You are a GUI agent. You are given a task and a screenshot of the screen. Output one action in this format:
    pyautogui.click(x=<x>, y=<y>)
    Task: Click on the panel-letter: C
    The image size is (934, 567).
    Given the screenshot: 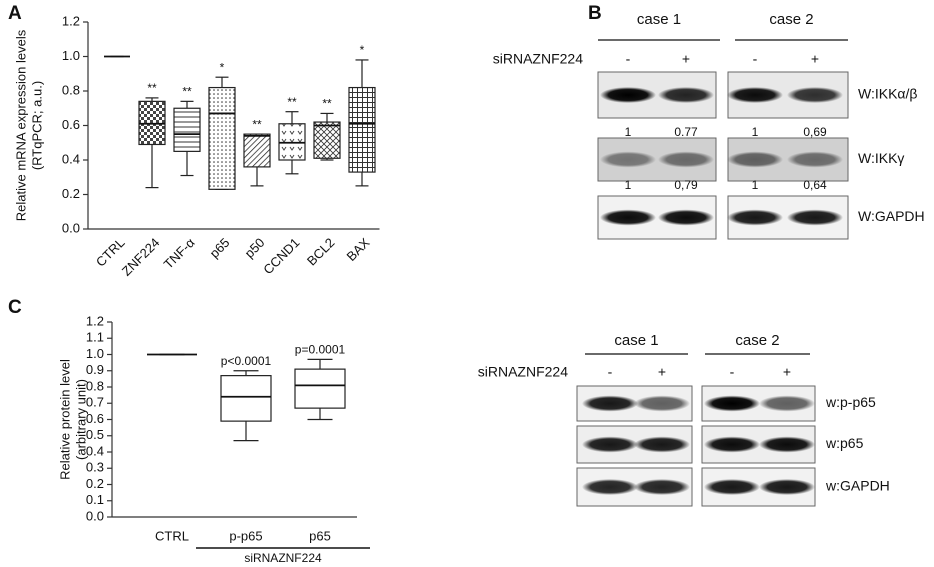 What is the action you would take?
    pyautogui.click(x=15, y=307)
    